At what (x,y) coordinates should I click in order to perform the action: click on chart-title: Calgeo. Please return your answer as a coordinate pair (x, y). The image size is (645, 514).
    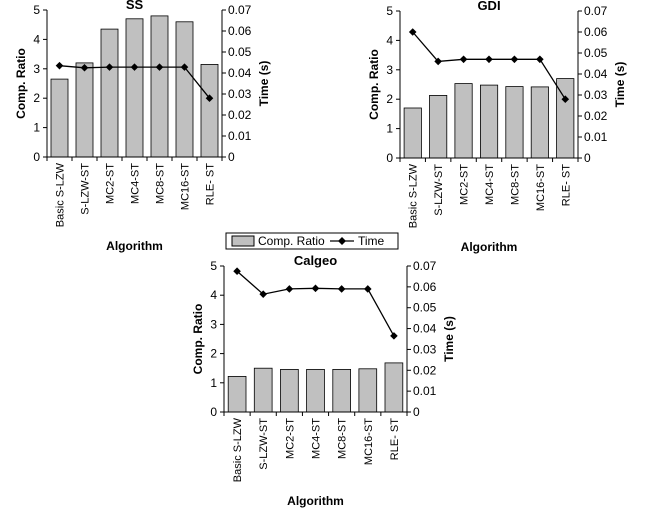
    Looking at the image, I should click on (315, 260).